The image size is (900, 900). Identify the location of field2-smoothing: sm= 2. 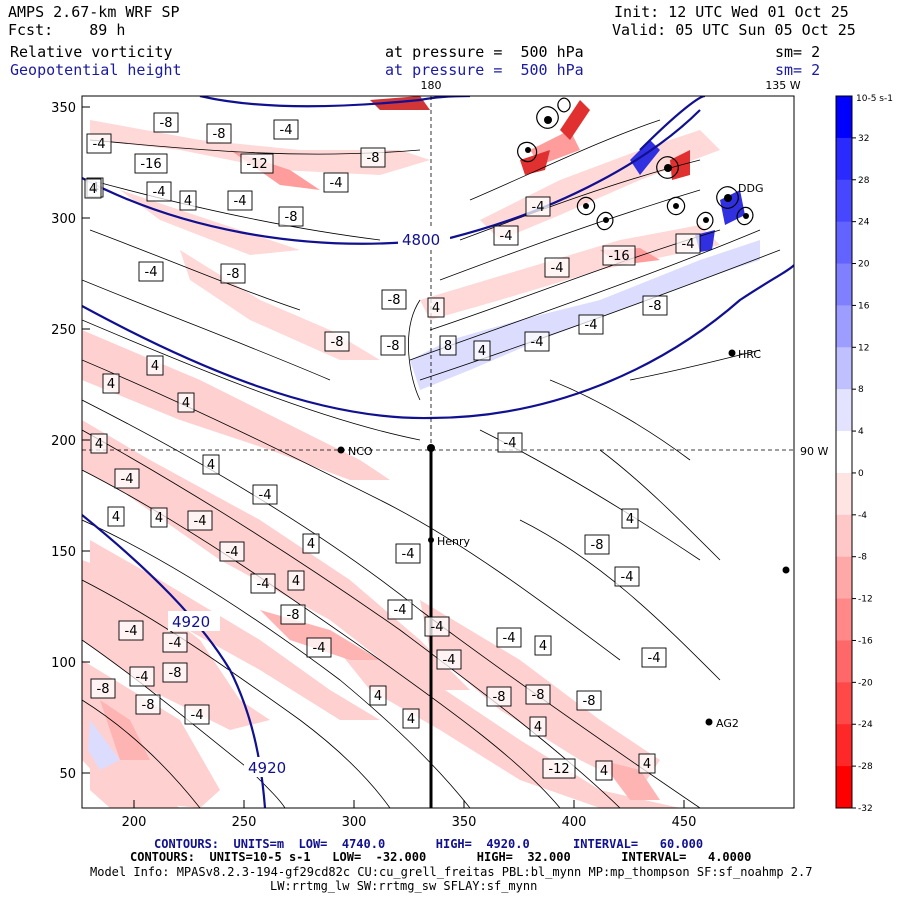
(798, 70).